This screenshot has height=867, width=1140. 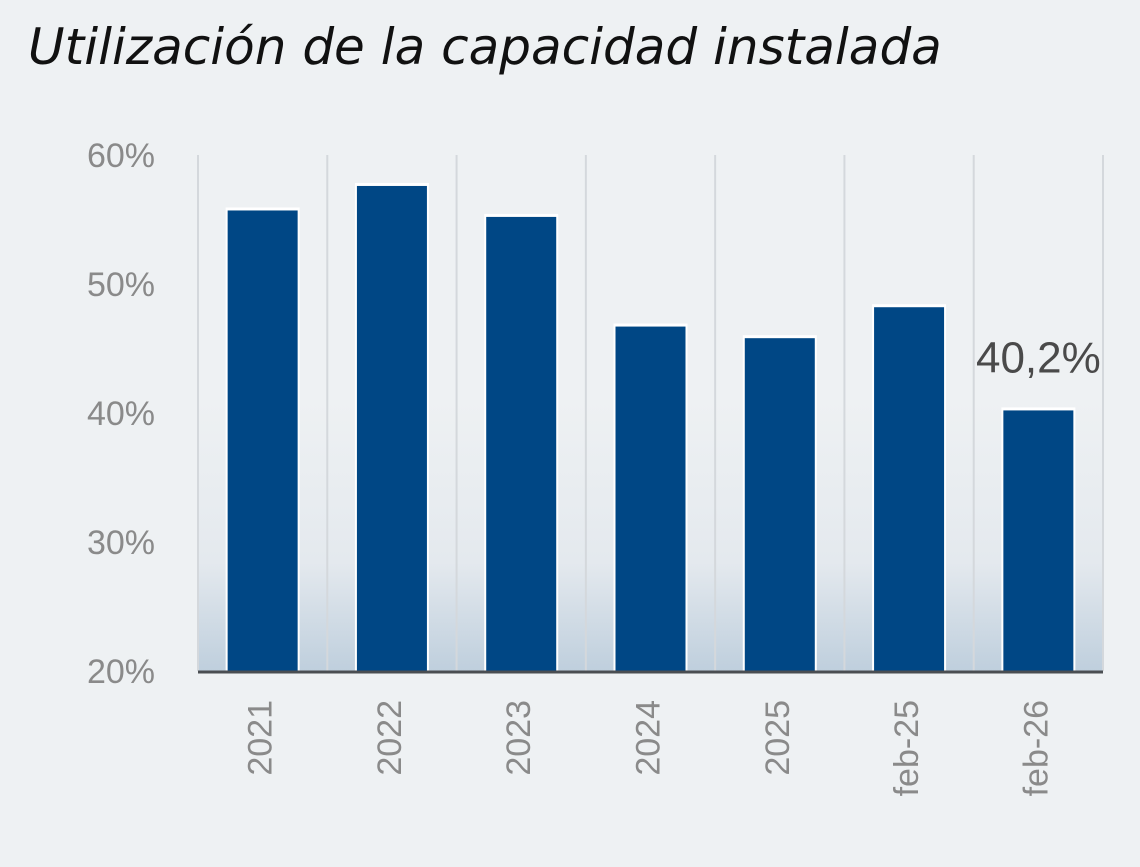 I want to click on x-tick-label: 2021, so click(x=261, y=738).